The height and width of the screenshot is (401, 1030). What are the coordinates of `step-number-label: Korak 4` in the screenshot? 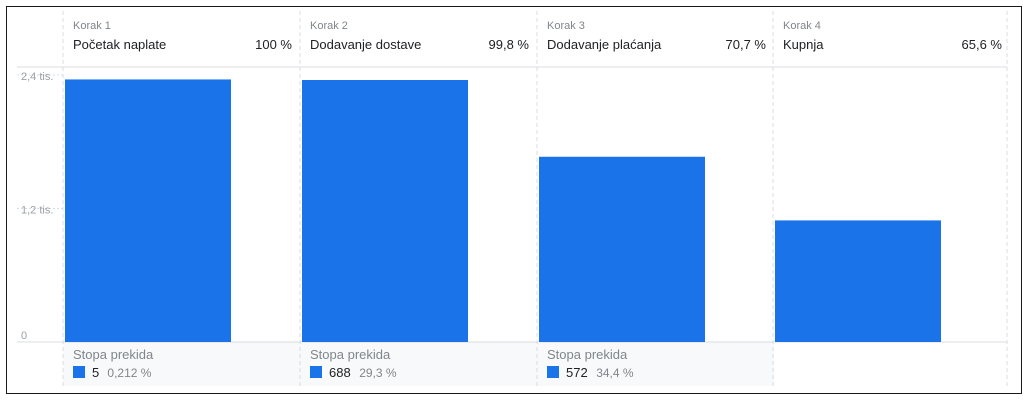 It's located at (802, 26).